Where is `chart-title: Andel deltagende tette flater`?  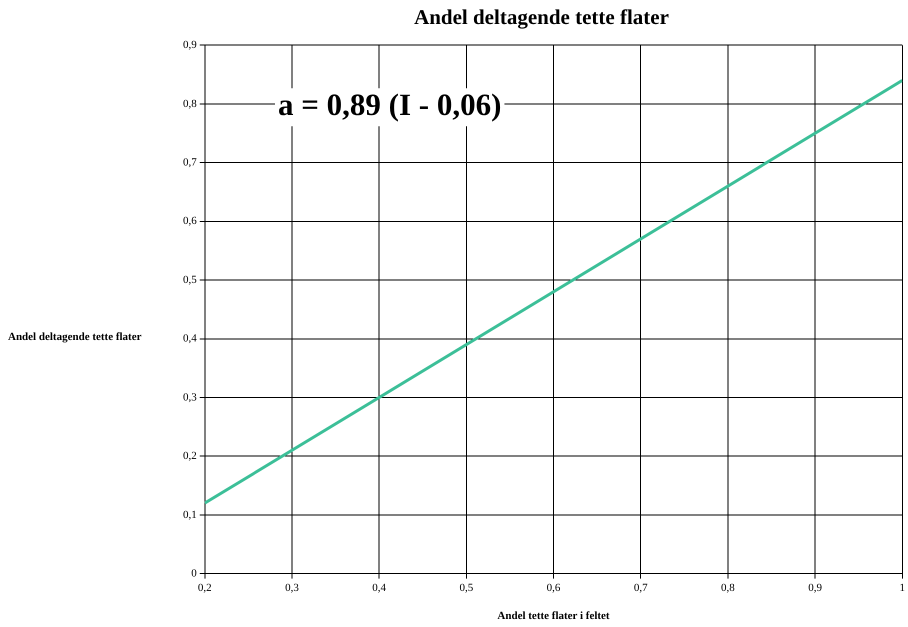 chart-title: Andel deltagende tette flater is located at coordinates (541, 17).